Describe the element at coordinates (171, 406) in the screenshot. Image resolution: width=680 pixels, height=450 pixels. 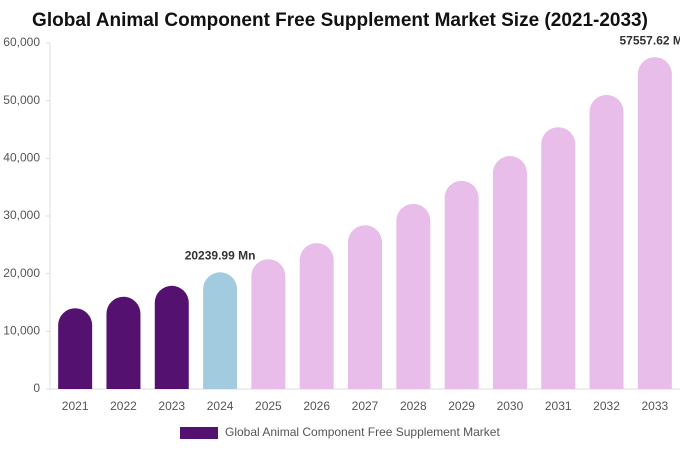
I see `x-tick-label: 2023` at that location.